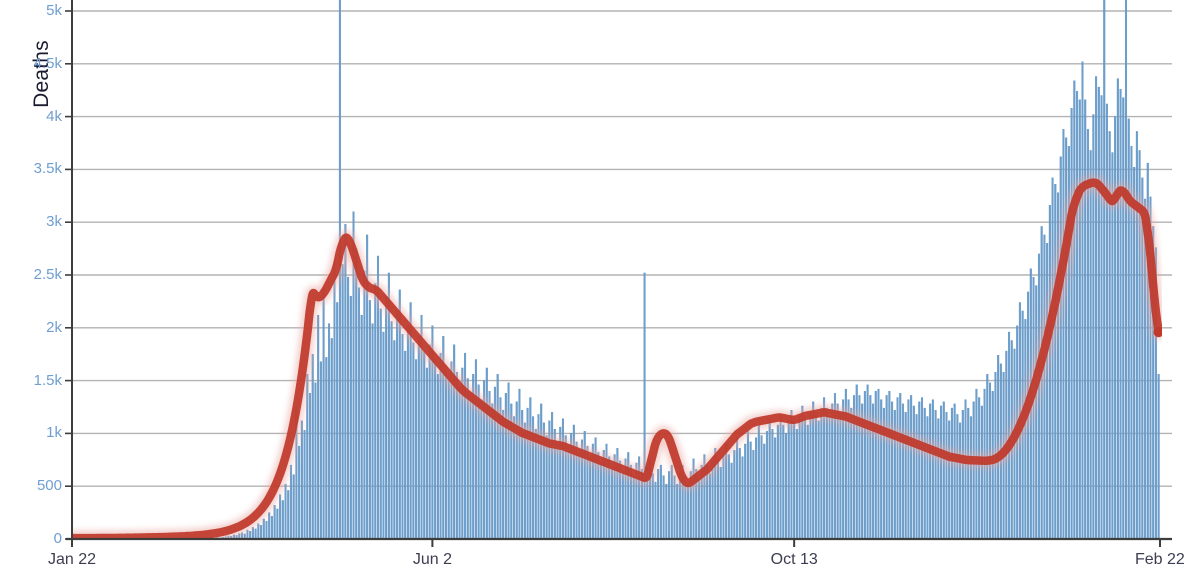 The width and height of the screenshot is (1199, 580). I want to click on x-axis-tick-label: Jun 2, so click(432, 559).